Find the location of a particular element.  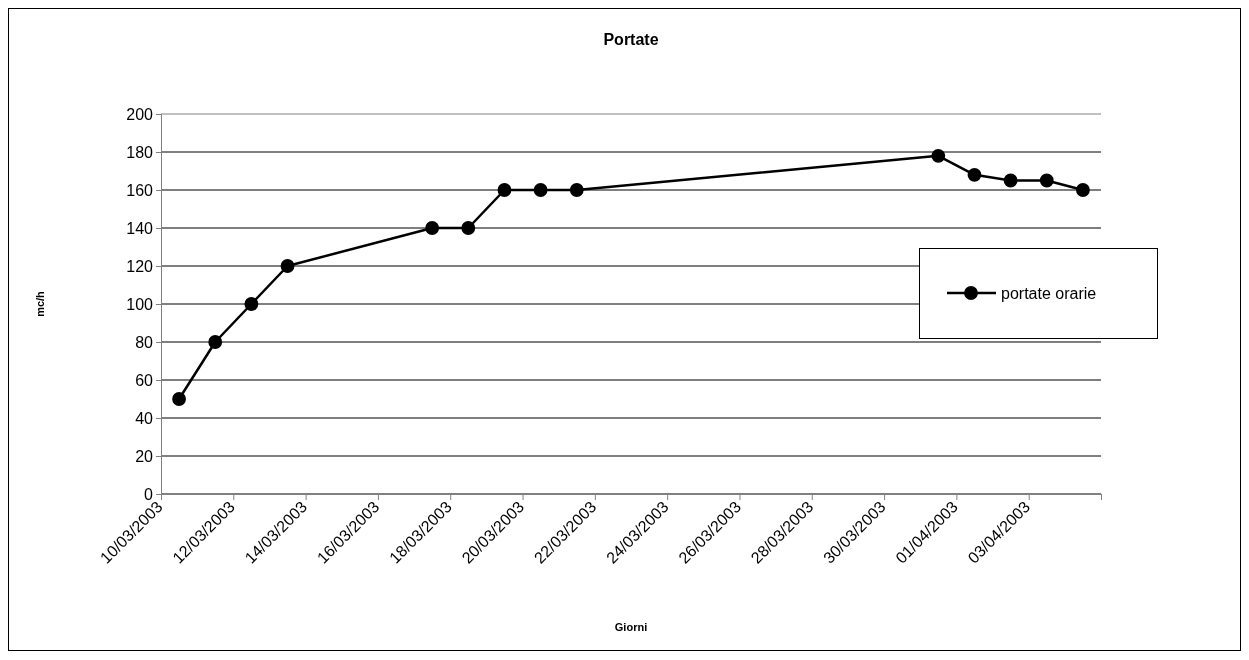

y-tick-label: 20 is located at coordinates (144, 456).